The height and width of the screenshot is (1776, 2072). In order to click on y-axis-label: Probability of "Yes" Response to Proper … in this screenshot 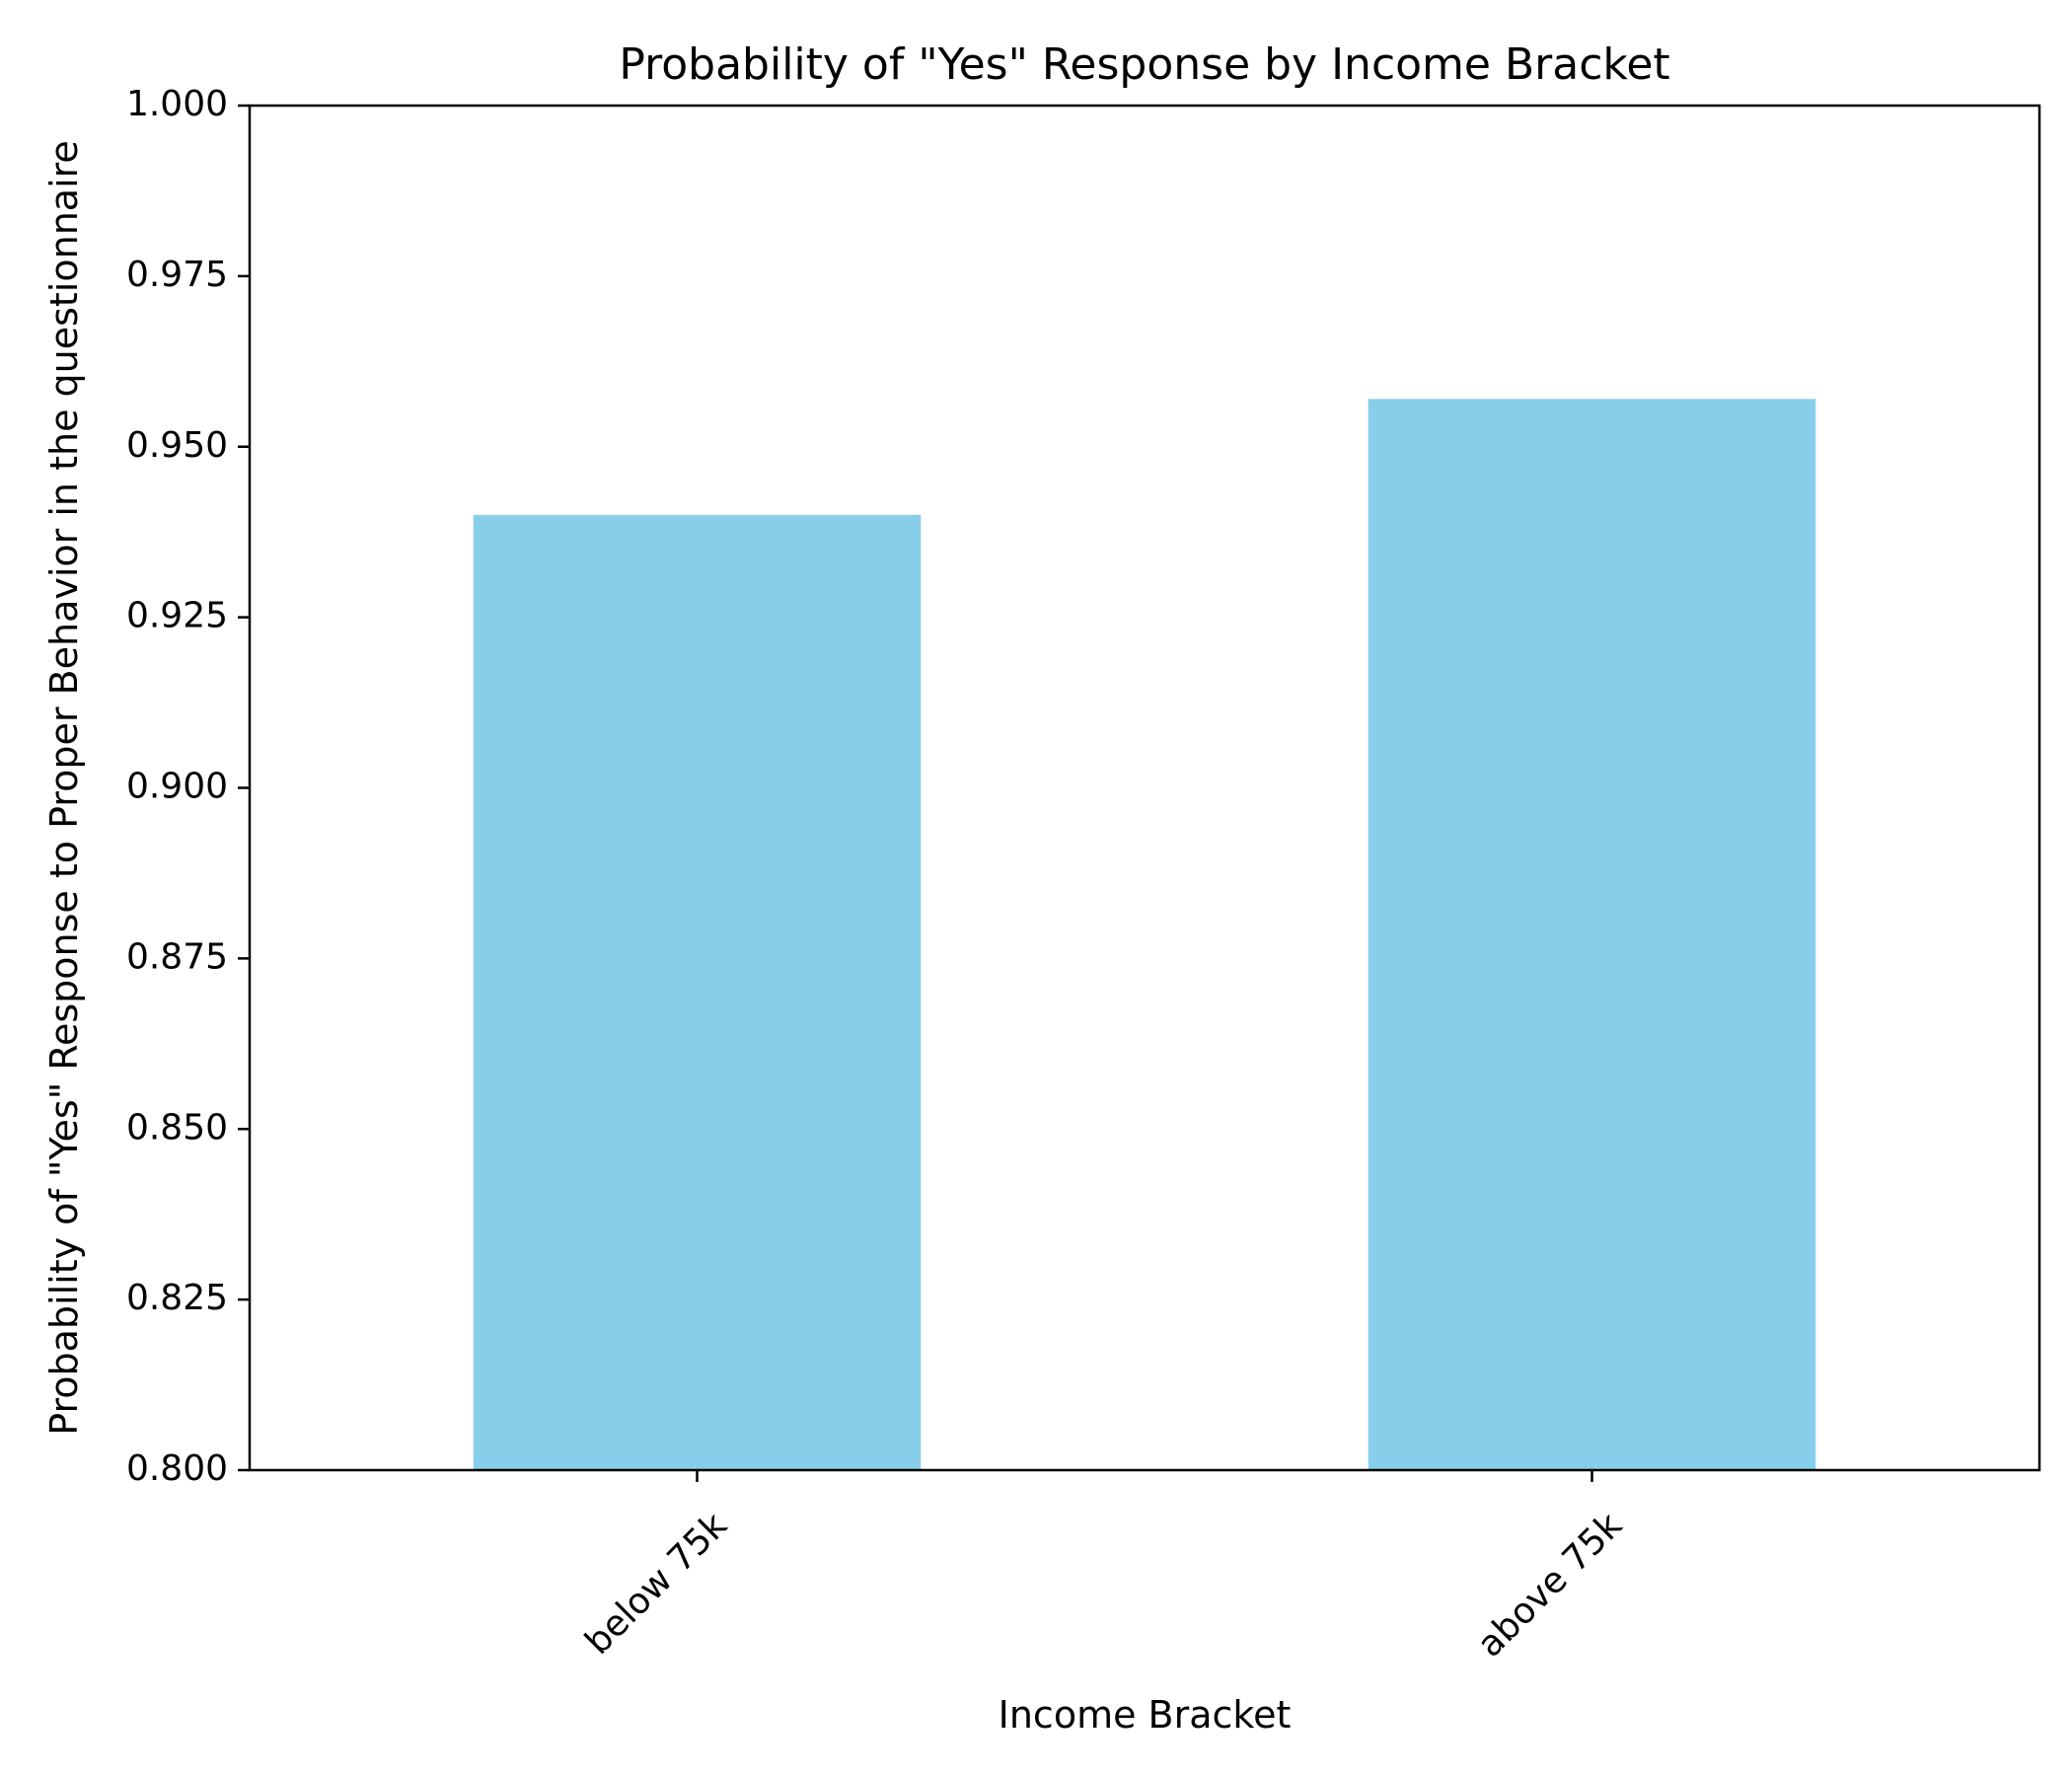, I will do `click(64, 788)`.